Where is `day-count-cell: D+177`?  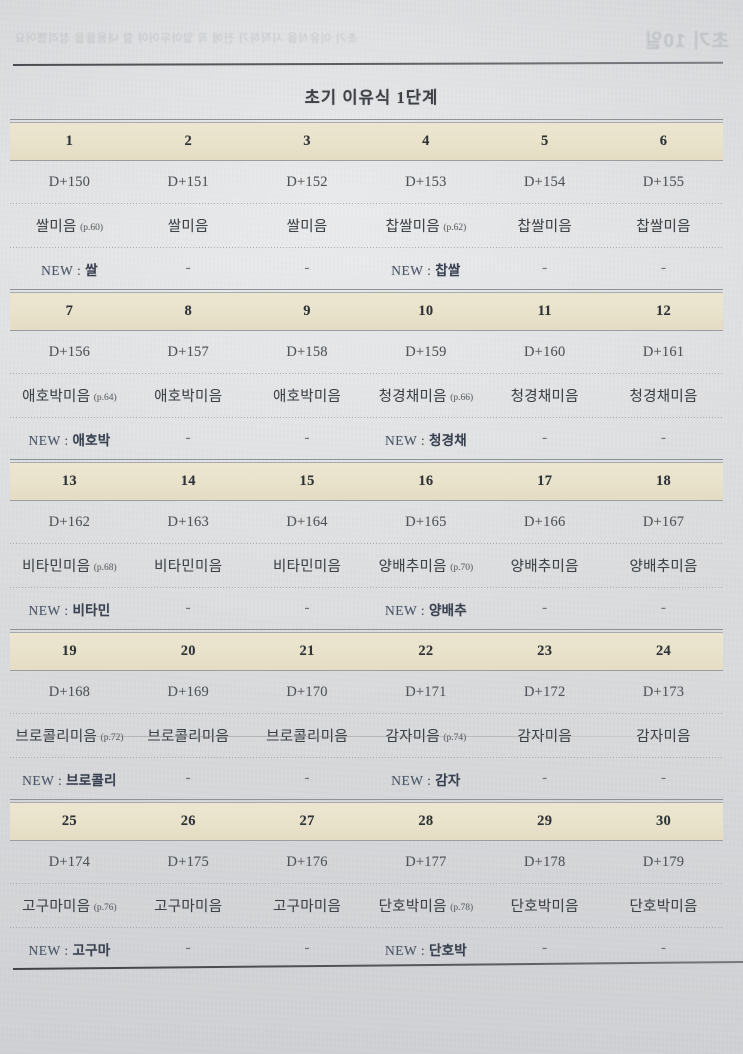
day-count-cell: D+177 is located at coordinates (426, 861).